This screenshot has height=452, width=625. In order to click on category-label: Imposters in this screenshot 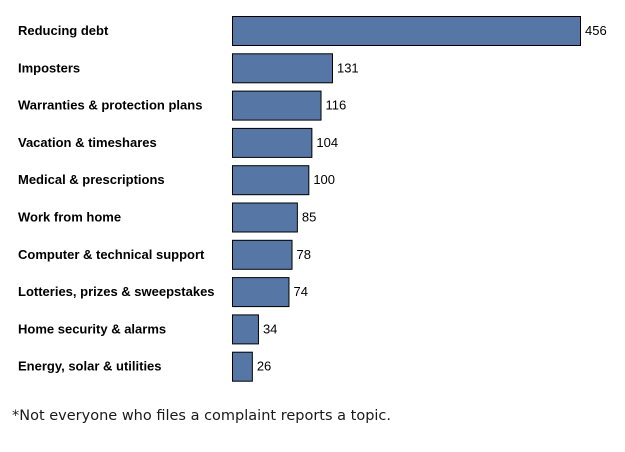, I will do `click(49, 67)`.